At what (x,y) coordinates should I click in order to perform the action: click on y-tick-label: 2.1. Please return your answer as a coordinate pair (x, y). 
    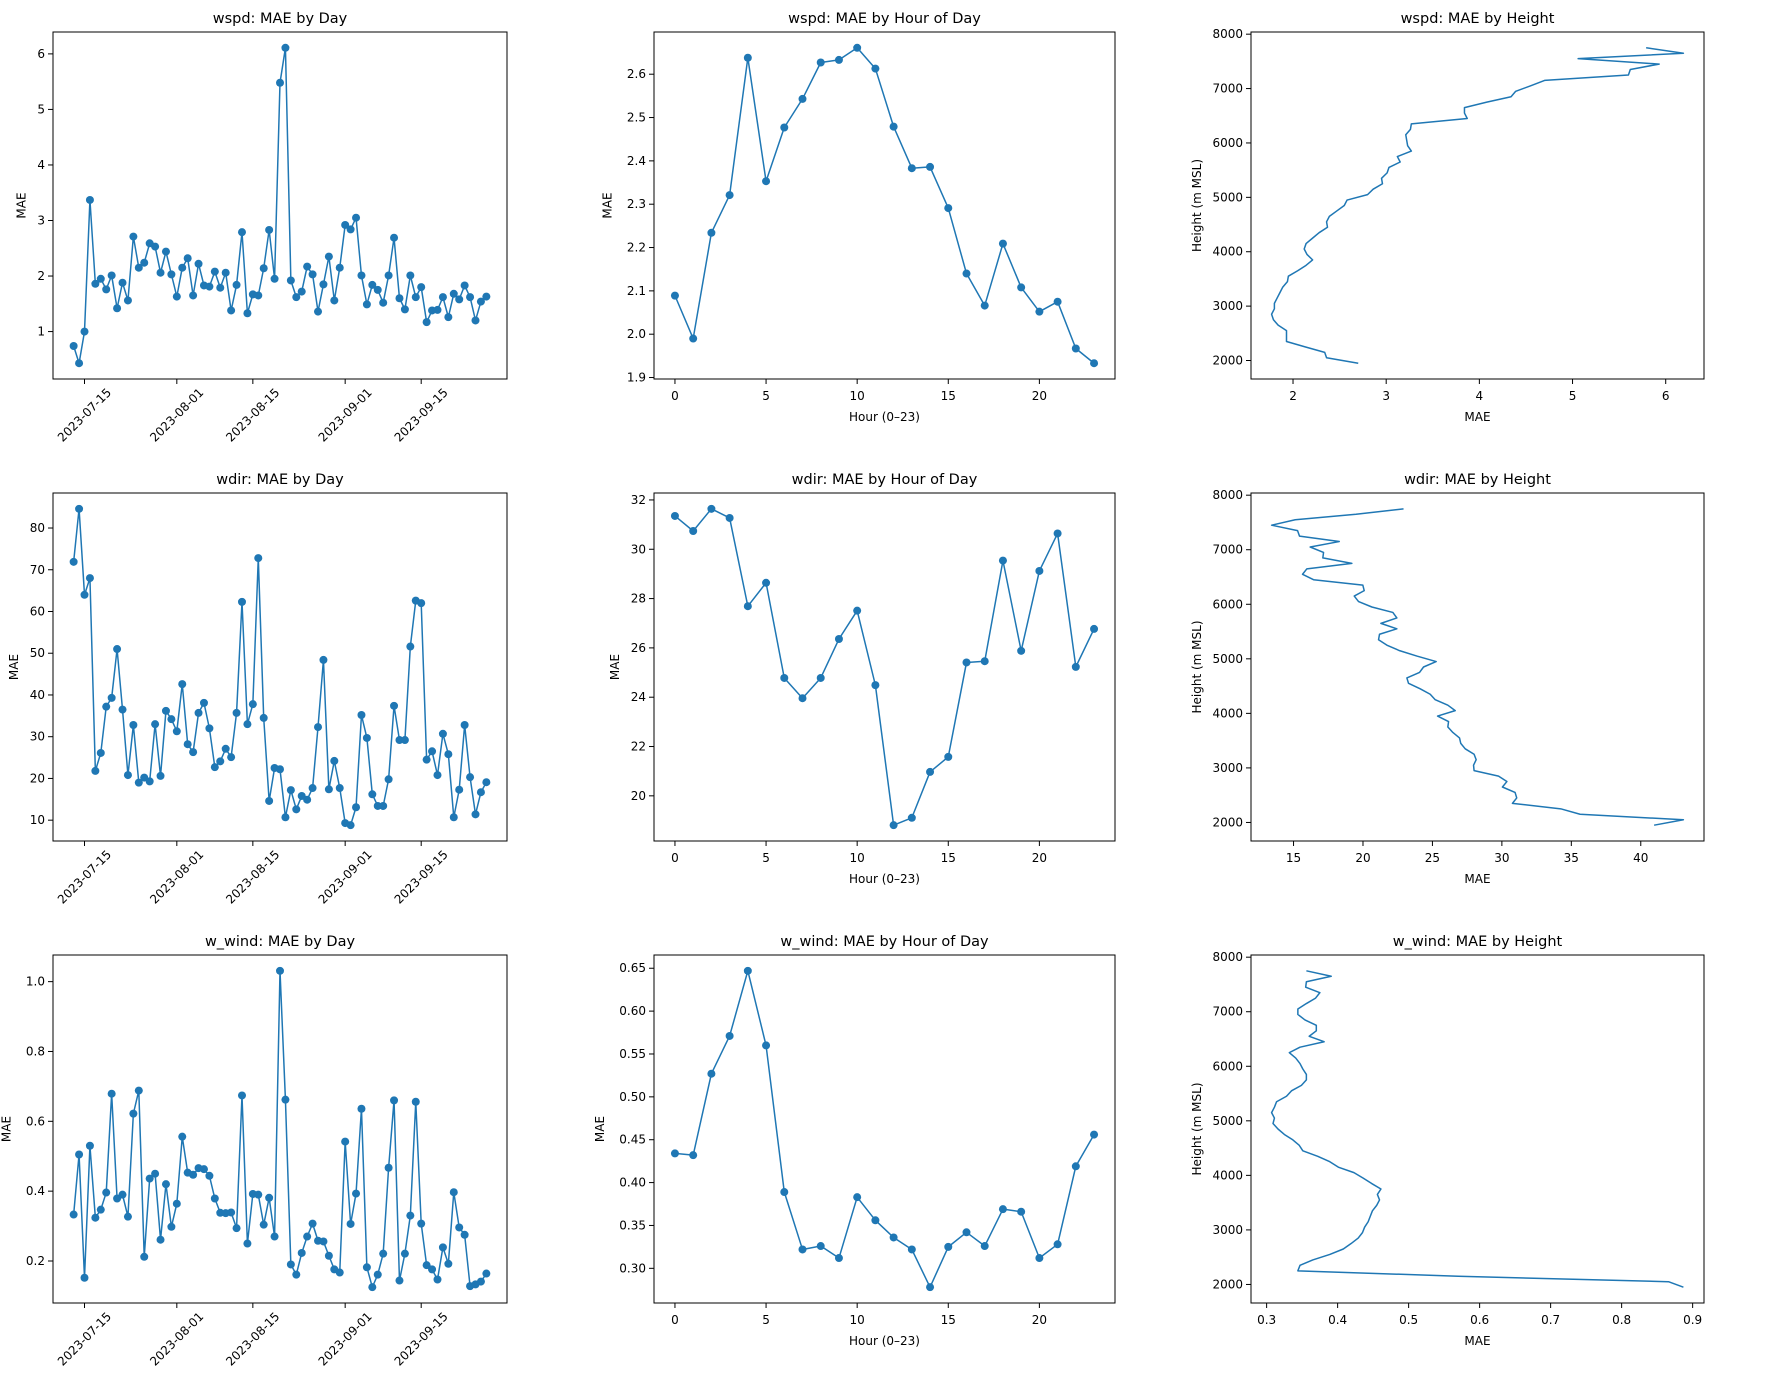
    Looking at the image, I should click on (636, 291).